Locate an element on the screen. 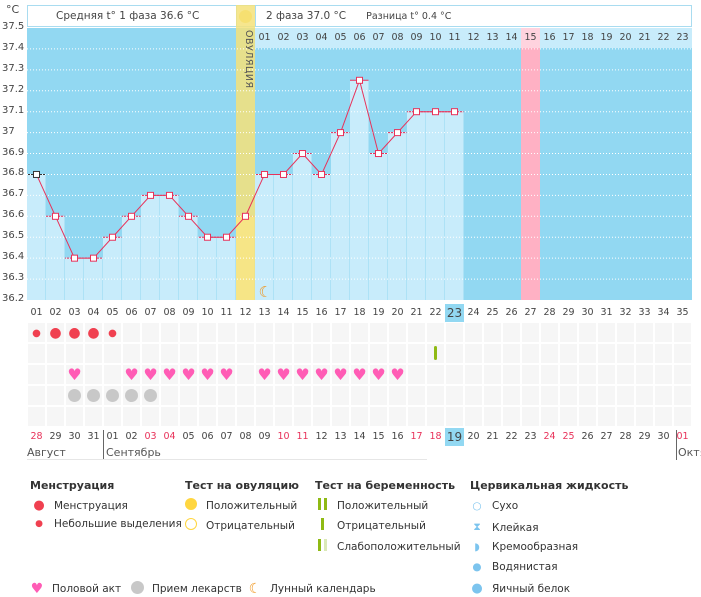 The width and height of the screenshot is (701, 597). cycle-day-label: 19 is located at coordinates (378, 312).